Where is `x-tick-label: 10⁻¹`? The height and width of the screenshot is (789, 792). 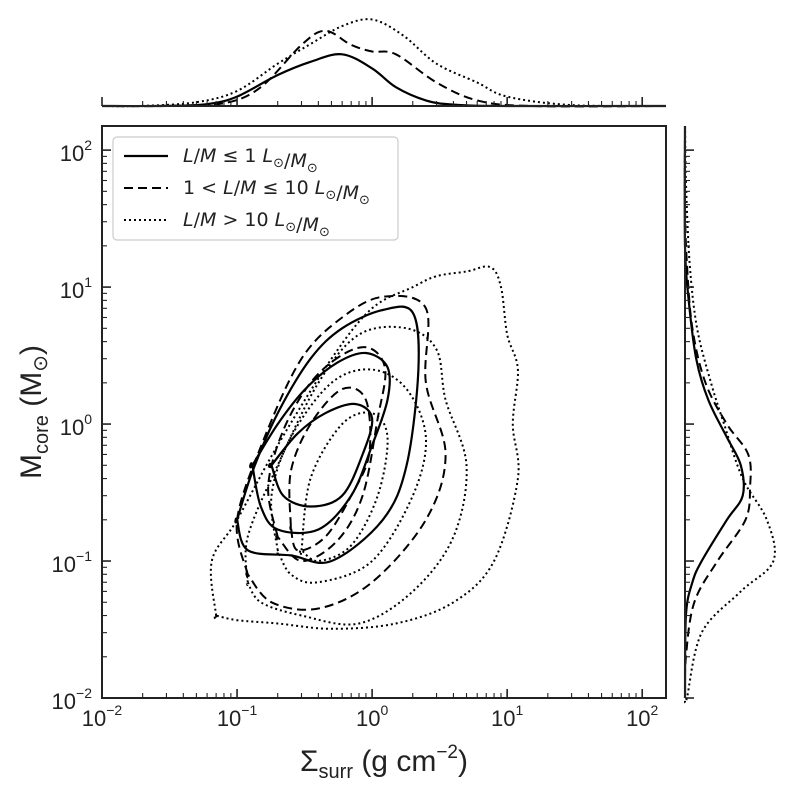 x-tick-label: 10⁻¹ is located at coordinates (237, 716).